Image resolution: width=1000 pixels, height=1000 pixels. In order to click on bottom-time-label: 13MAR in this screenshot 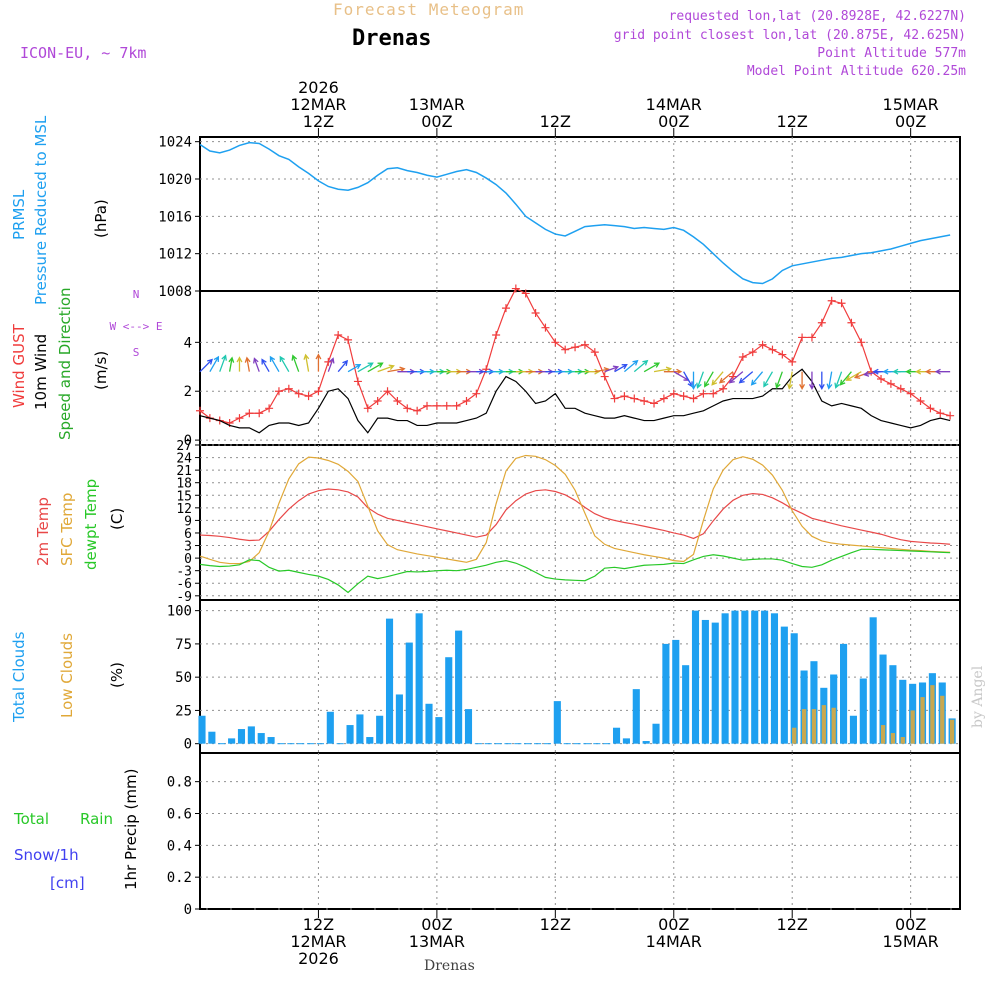, I will do `click(437, 941)`.